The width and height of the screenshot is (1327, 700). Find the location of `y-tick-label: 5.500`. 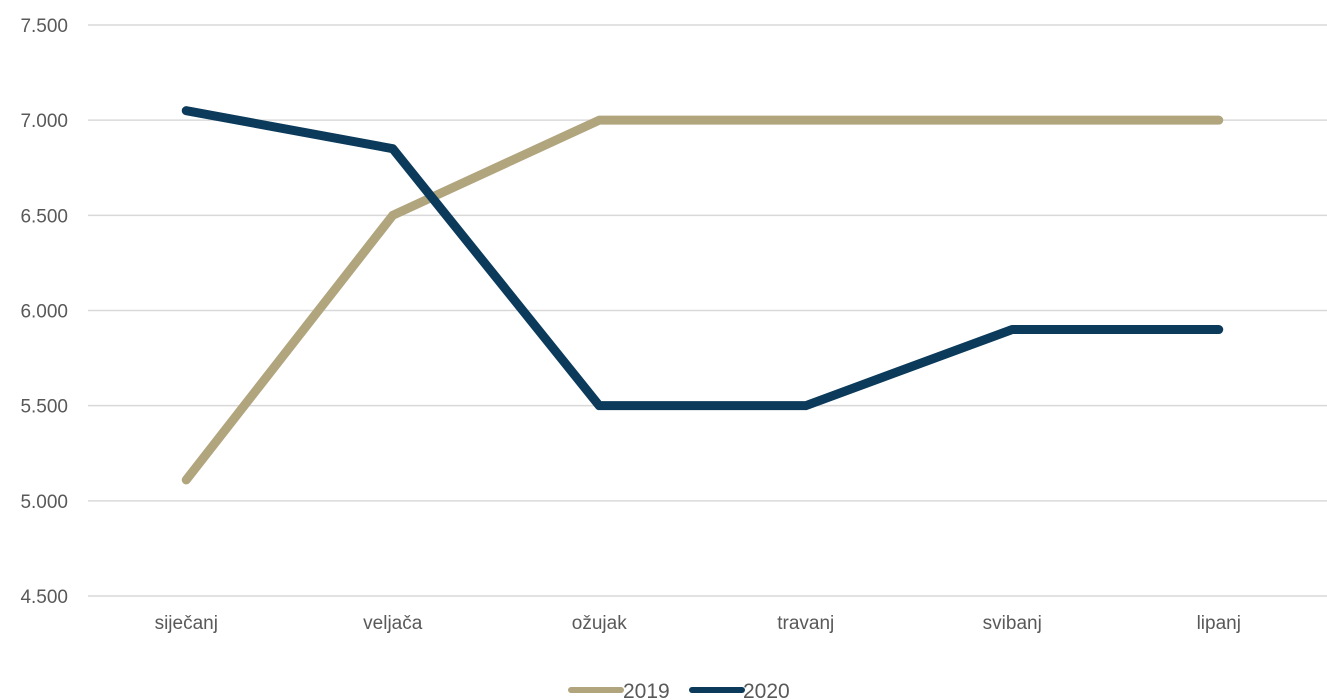

y-tick-label: 5.500 is located at coordinates (44, 407).